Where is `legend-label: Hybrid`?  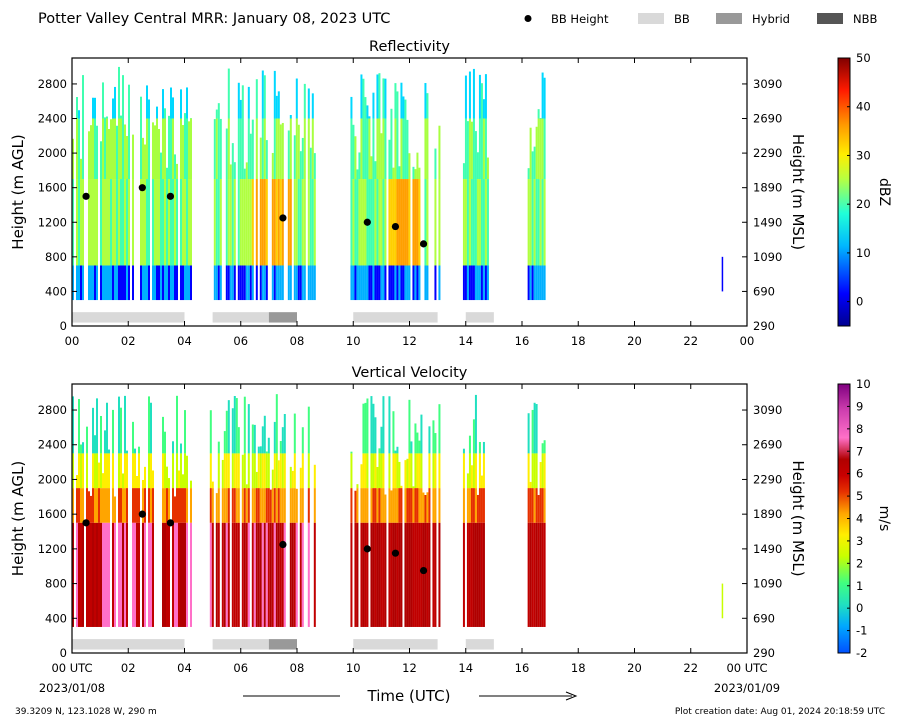 legend-label: Hybrid is located at coordinates (771, 19).